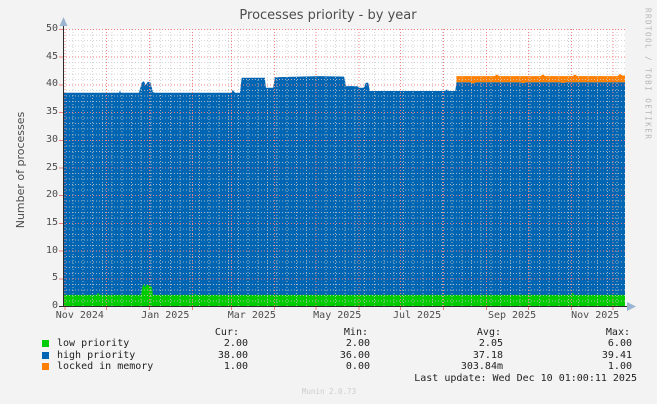 Image resolution: width=657 pixels, height=404 pixels. Describe the element at coordinates (417, 315) in the screenshot. I see `x-tick-label: Jul 2025` at that location.